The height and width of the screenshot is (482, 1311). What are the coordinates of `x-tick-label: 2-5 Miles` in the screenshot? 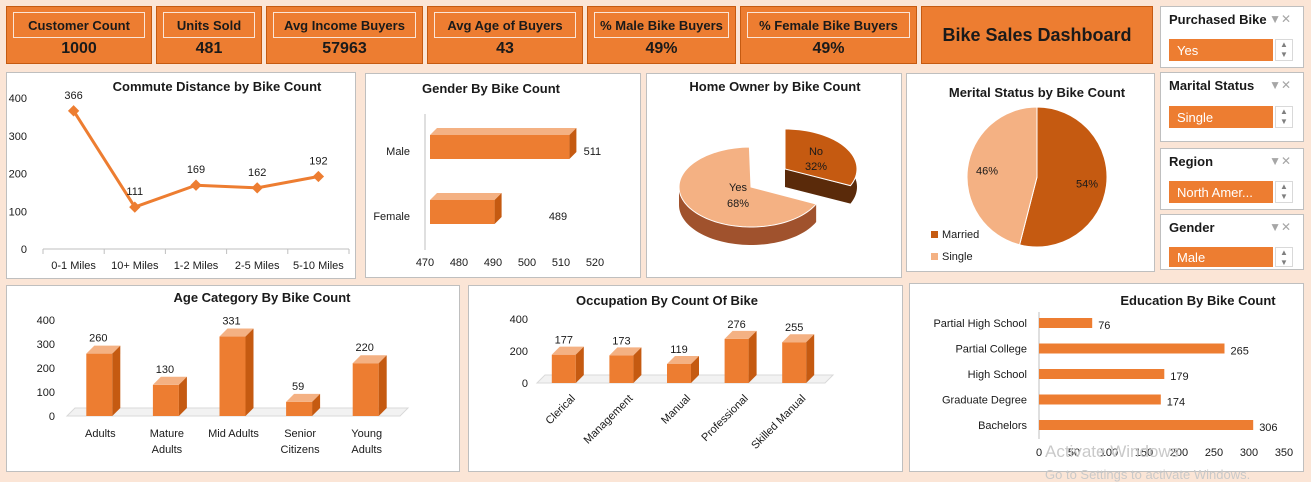 It's located at (257, 266).